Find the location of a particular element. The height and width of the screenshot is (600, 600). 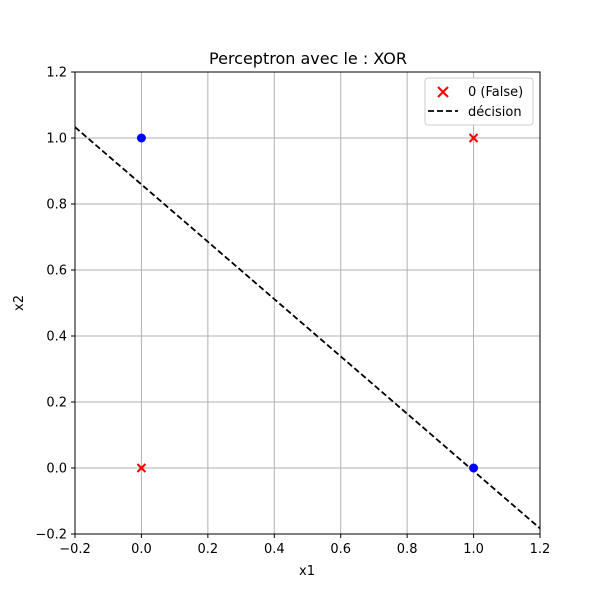

x-tick-label-6: 1.0 is located at coordinates (473, 549).